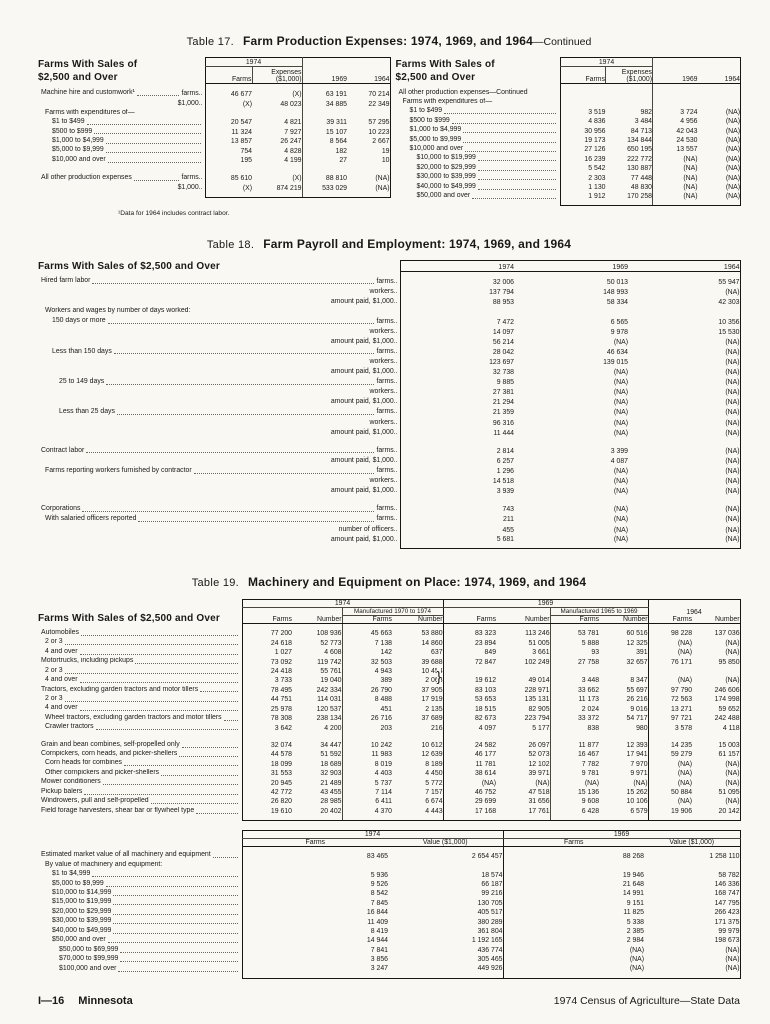  Describe the element at coordinates (61, 680) in the screenshot. I see `row-label: 4 and over` at that location.